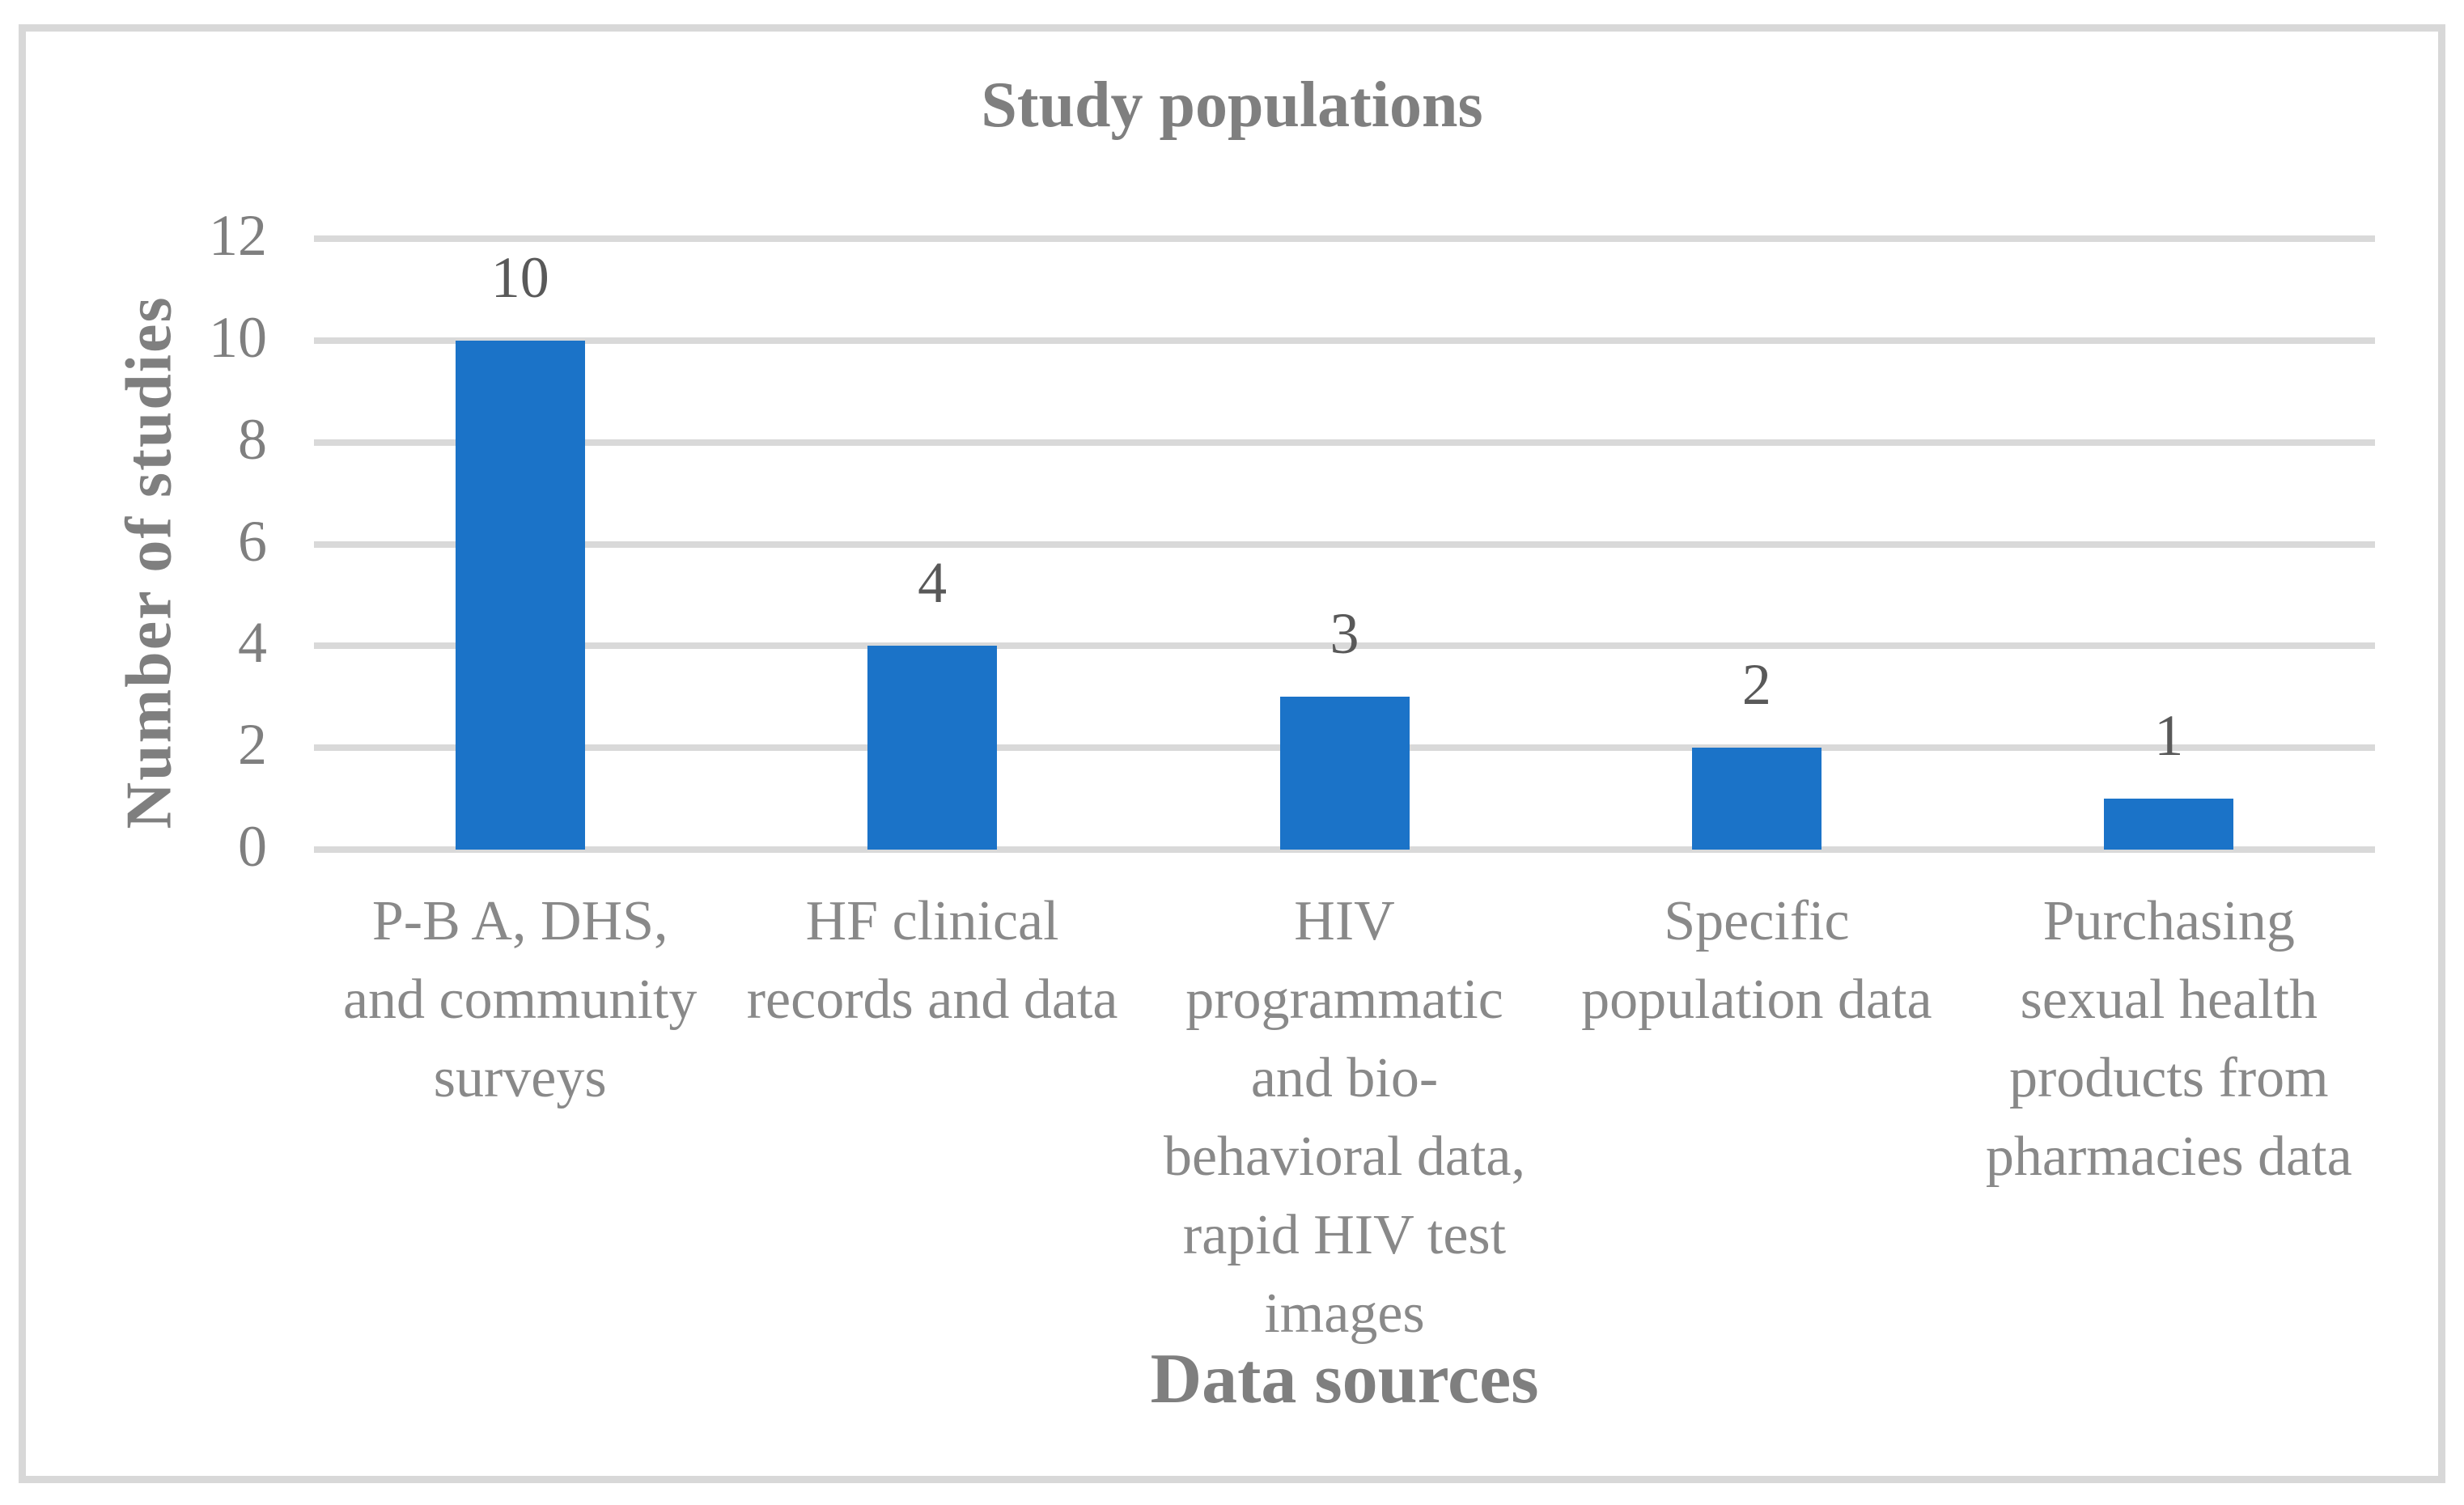 The width and height of the screenshot is (2464, 1505). I want to click on y-tick-label-2: 2, so click(253, 745).